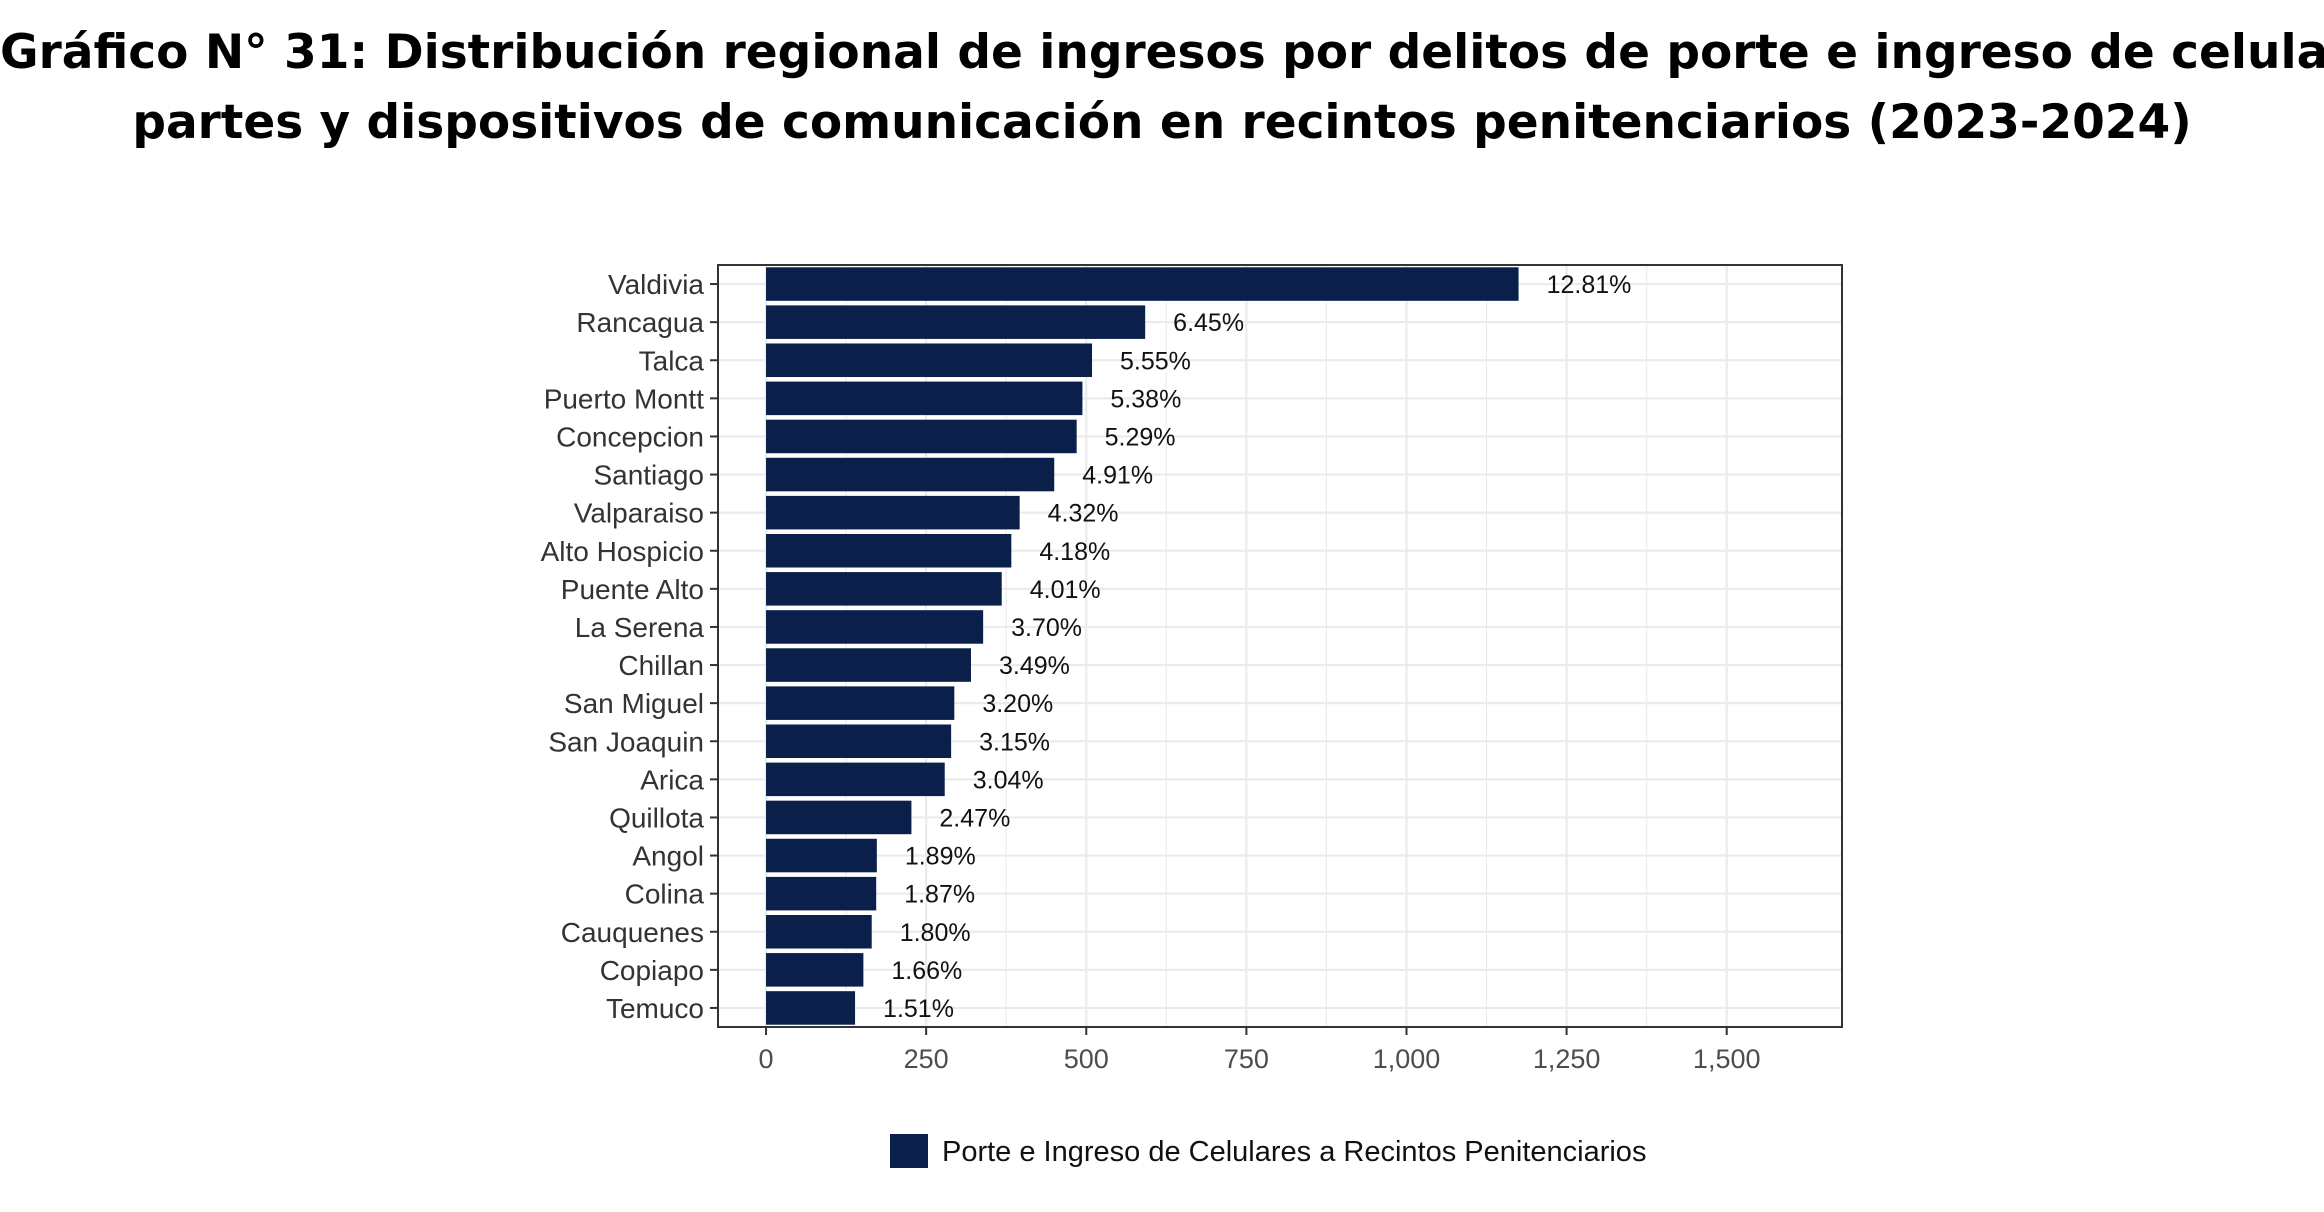  Describe the element at coordinates (1727, 1059) in the screenshot. I see `x-tick-label: 1,500` at that location.